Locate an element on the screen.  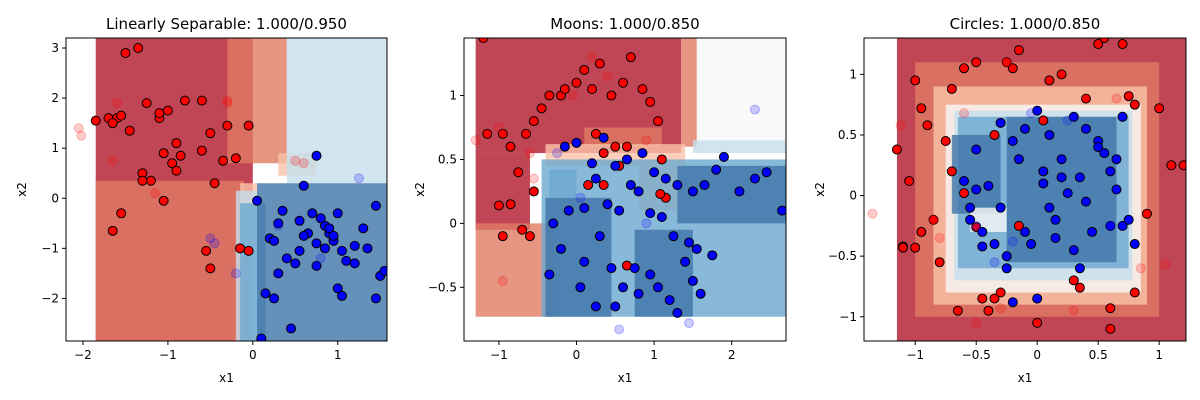
x-tick-label: −1 is located at coordinates (915, 355).